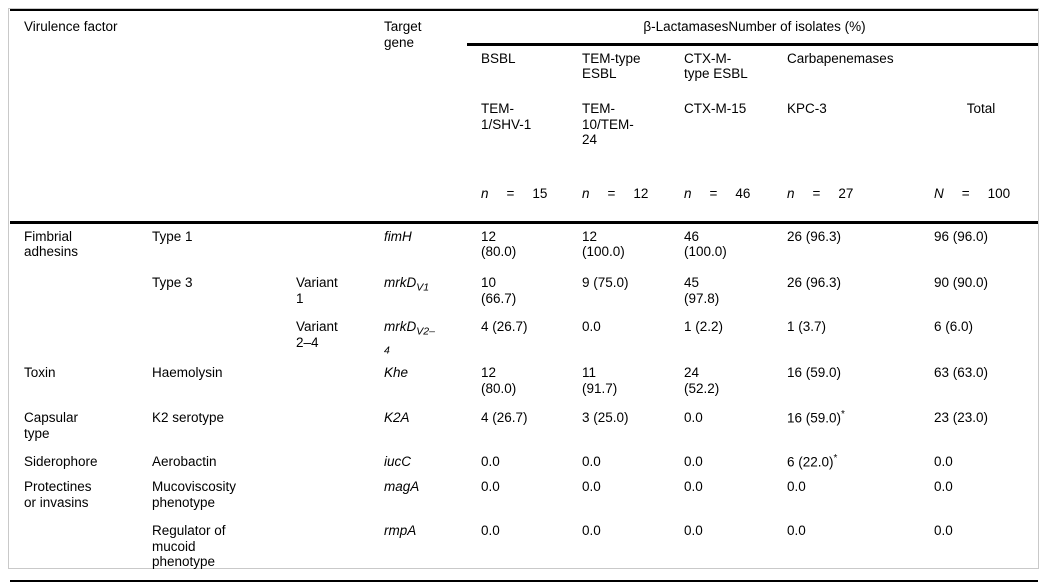 The height and width of the screenshot is (582, 1048). What do you see at coordinates (961, 236) in the screenshot?
I see `value-text: 96 (96.0)` at bounding box center [961, 236].